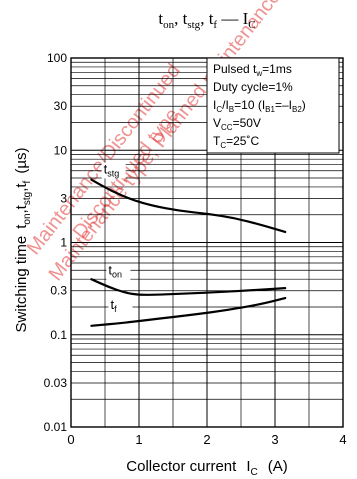 This screenshot has height=479, width=357. Describe the element at coordinates (188, 287) in the screenshot. I see `series-line-on` at that location.